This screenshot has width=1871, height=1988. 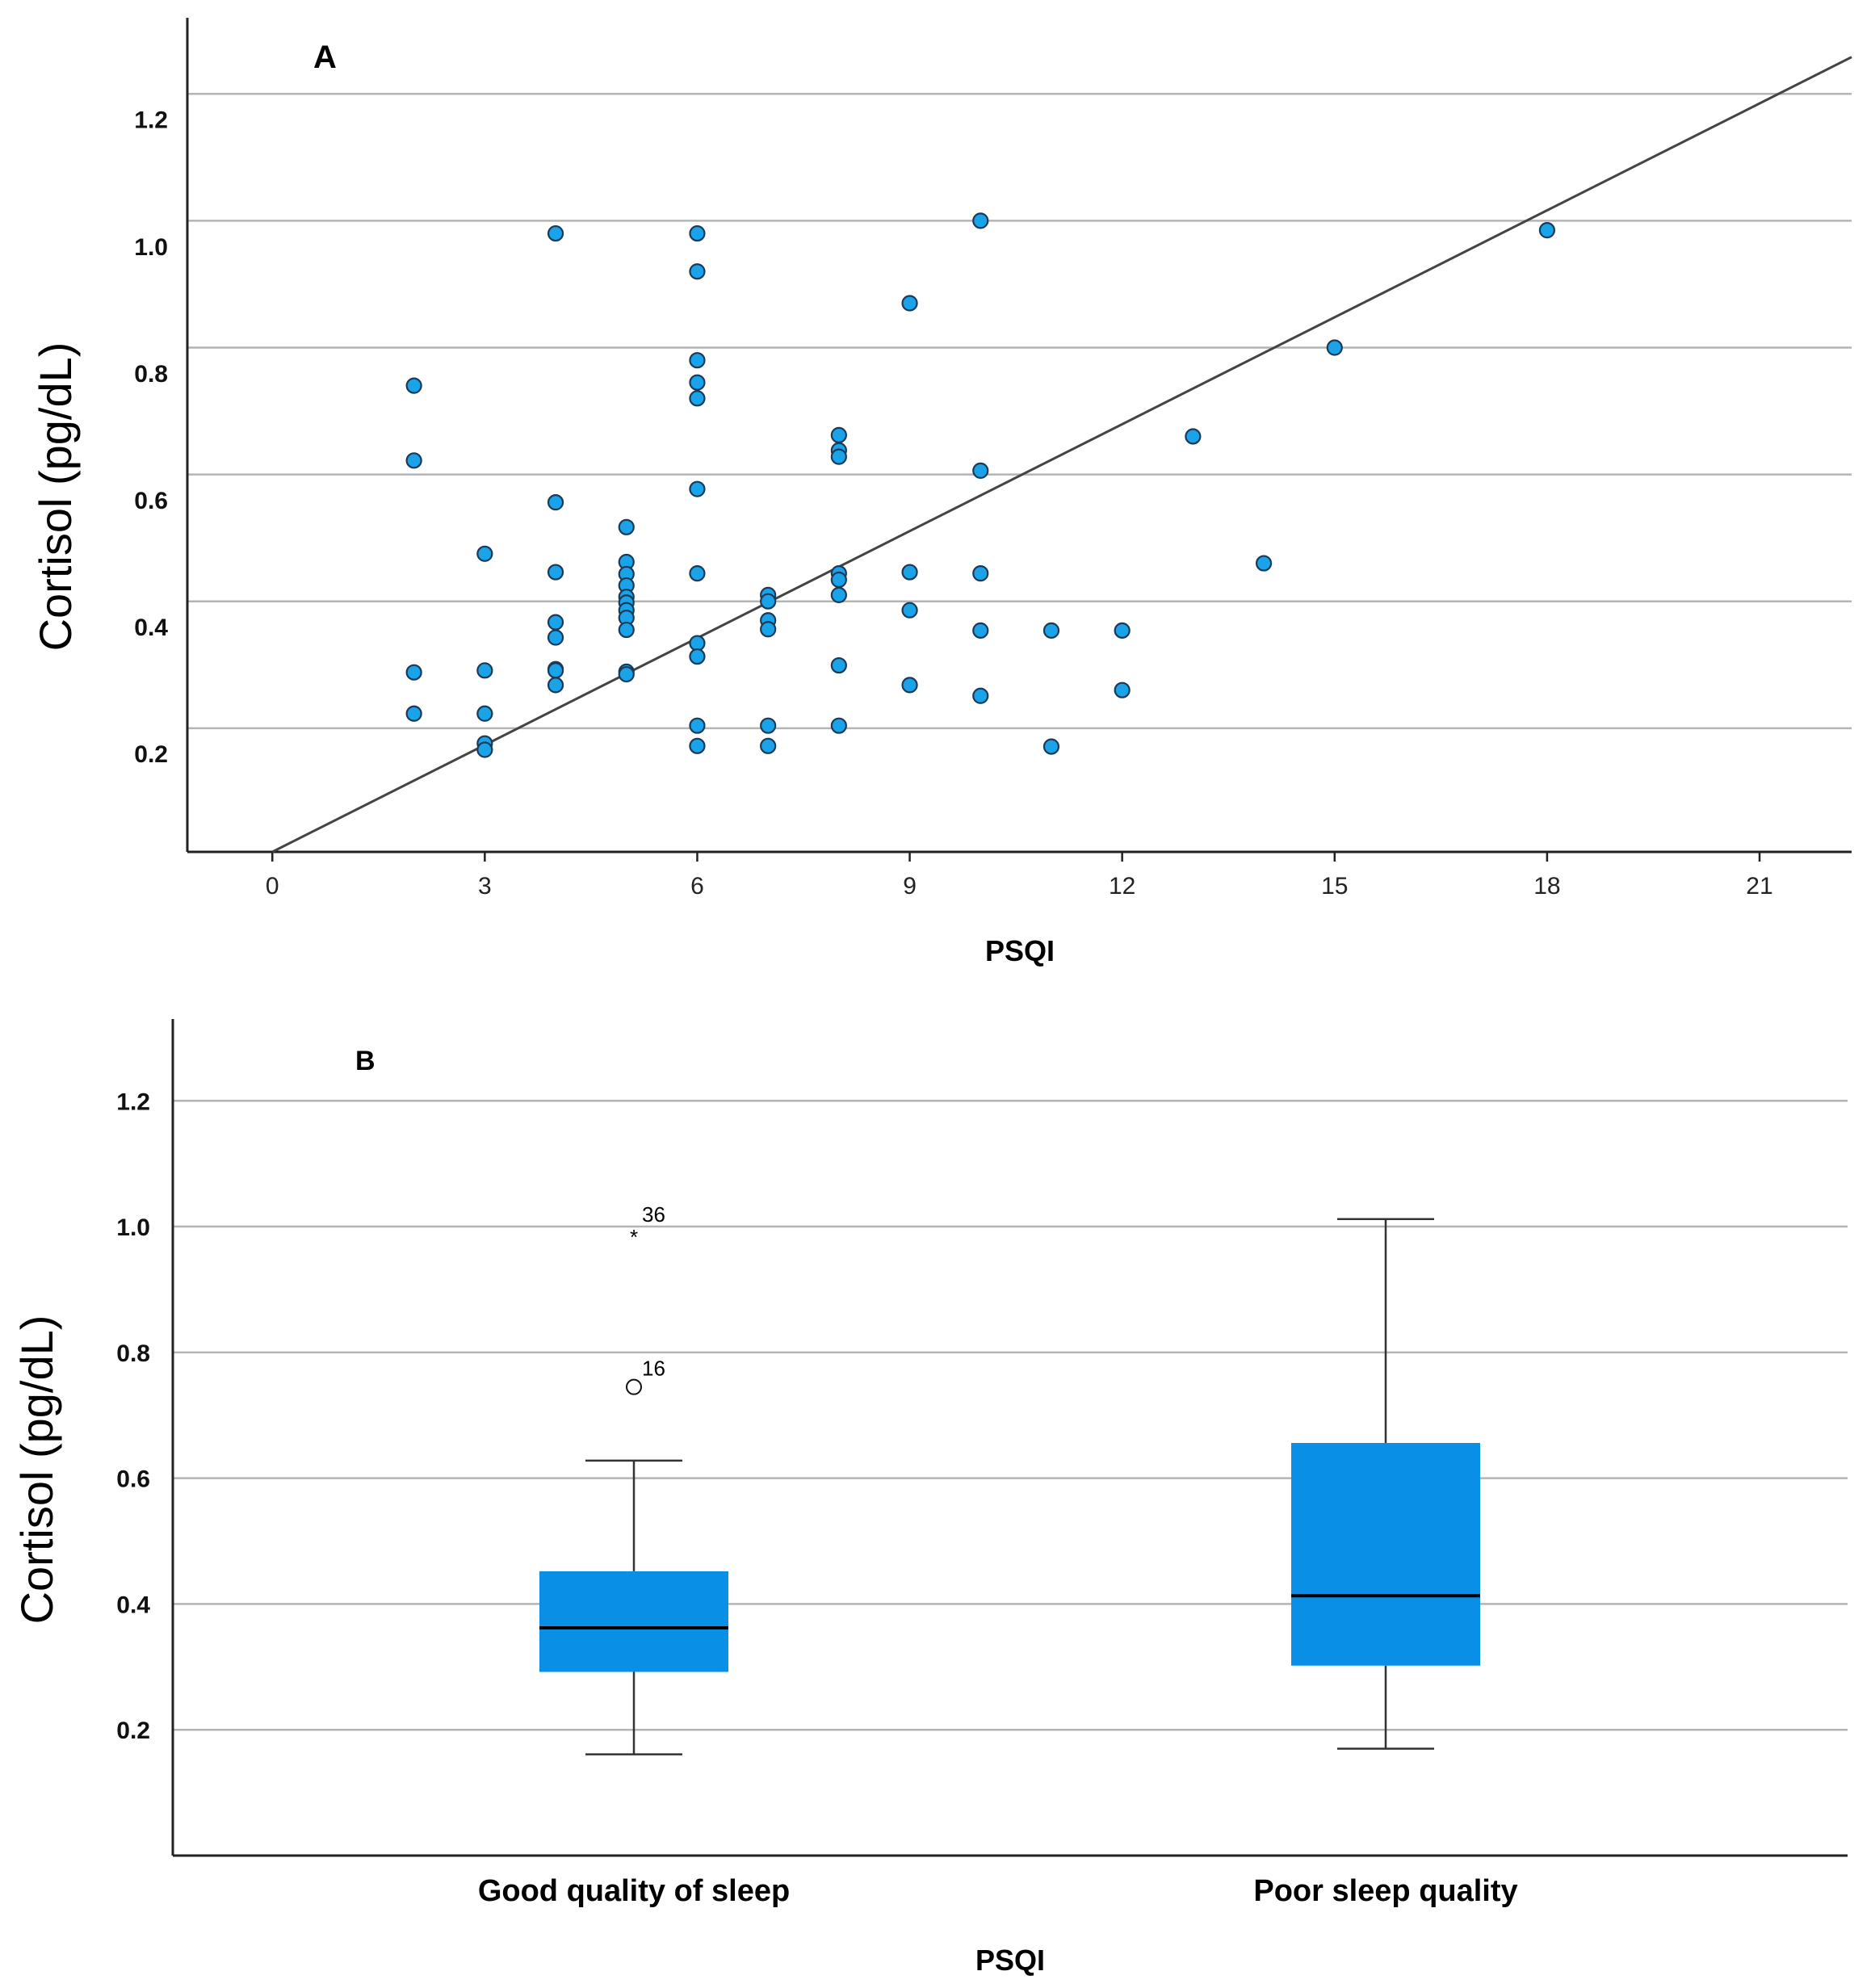 I want to click on panel-b-label: B, so click(x=365, y=1061).